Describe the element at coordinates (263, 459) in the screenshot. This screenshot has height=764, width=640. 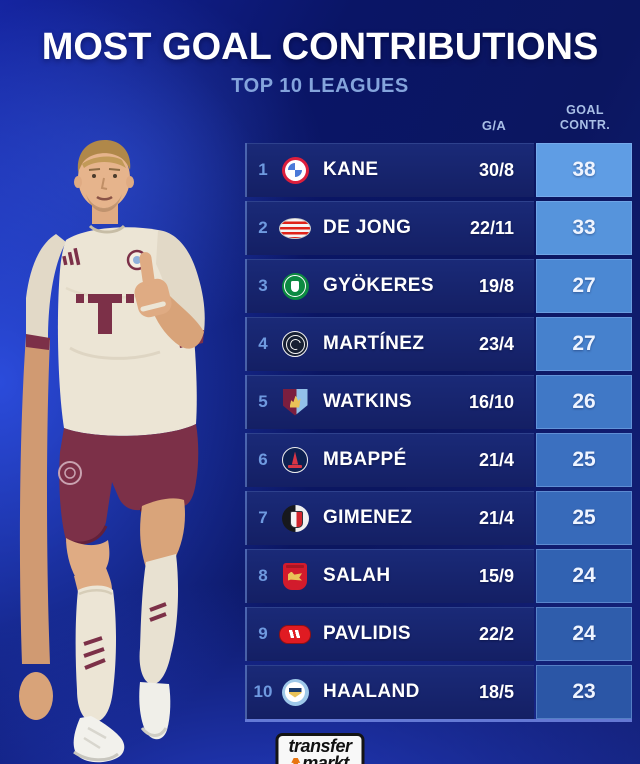
I see `rank-number: 6` at that location.